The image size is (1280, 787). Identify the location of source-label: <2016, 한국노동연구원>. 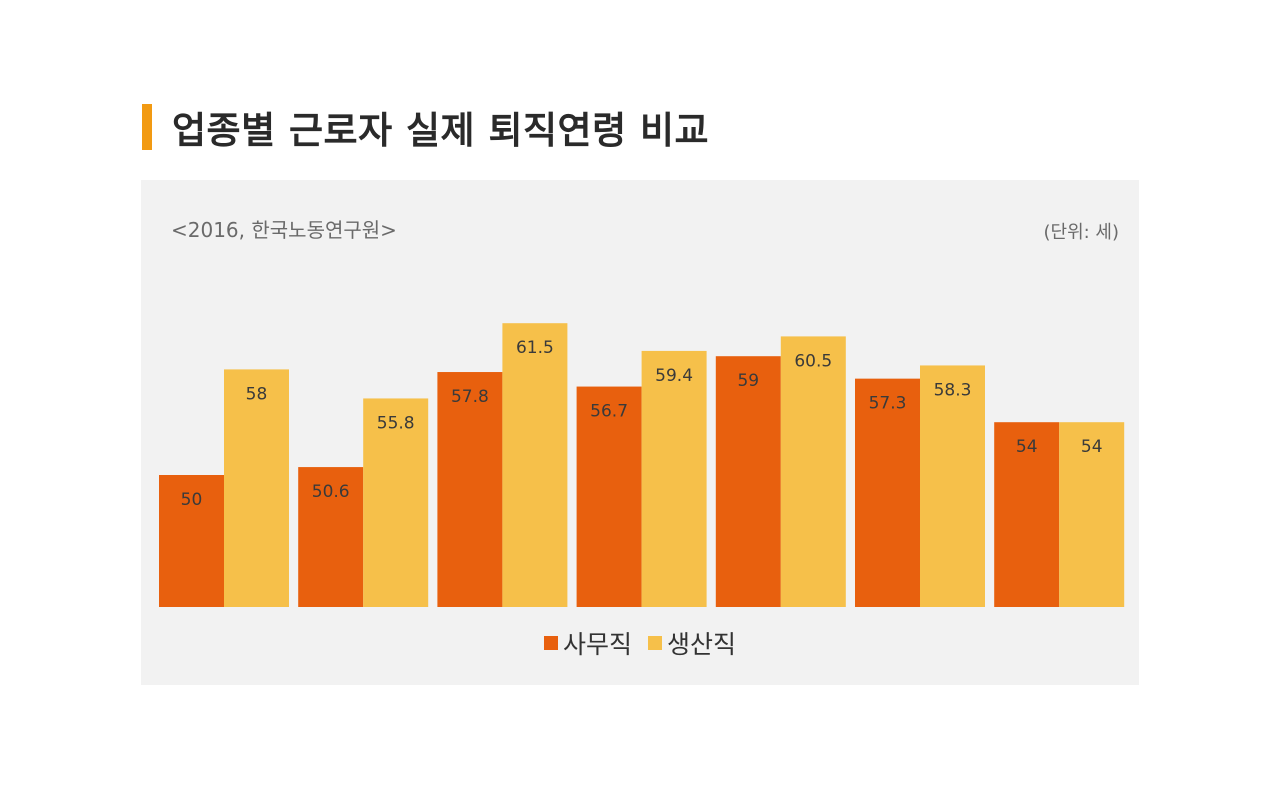
(284, 230).